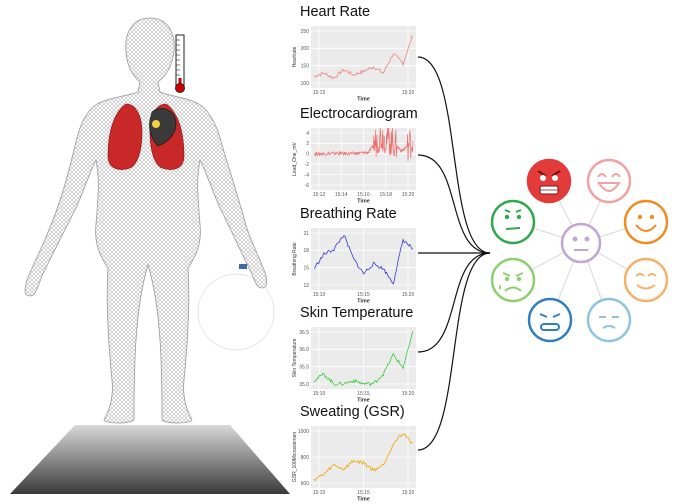 Image resolution: width=679 pixels, height=504 pixels. I want to click on angry-face-icon, so click(549, 181).